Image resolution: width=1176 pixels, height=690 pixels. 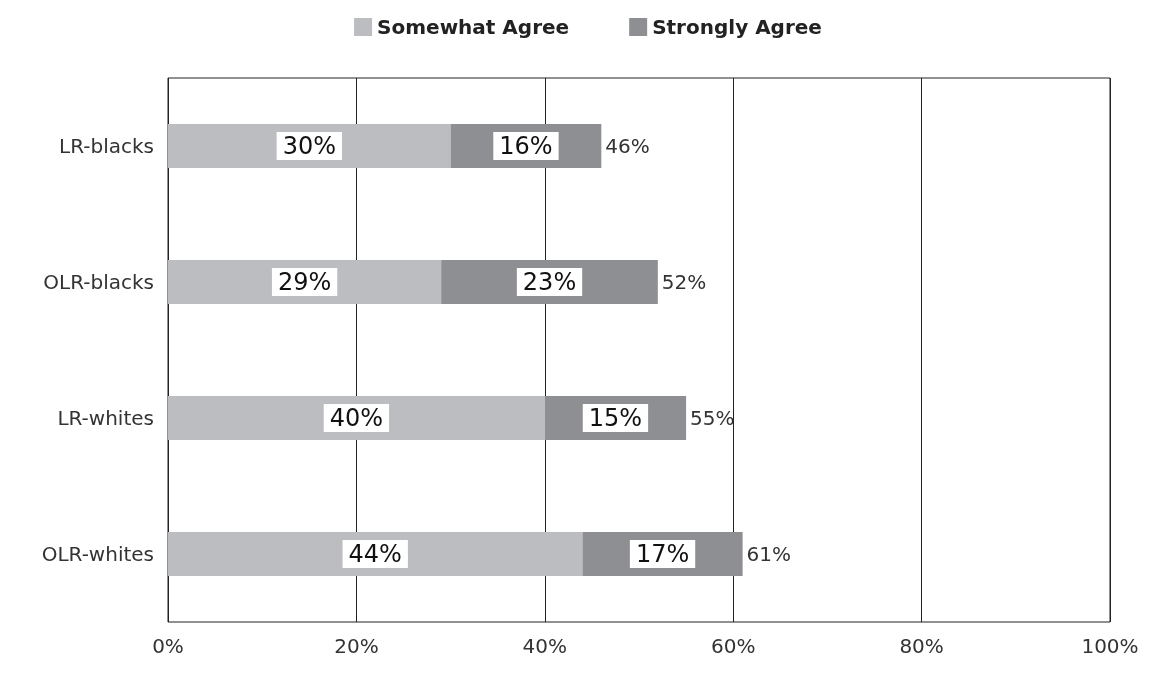 I want to click on data-label: 17%, so click(x=662, y=554).